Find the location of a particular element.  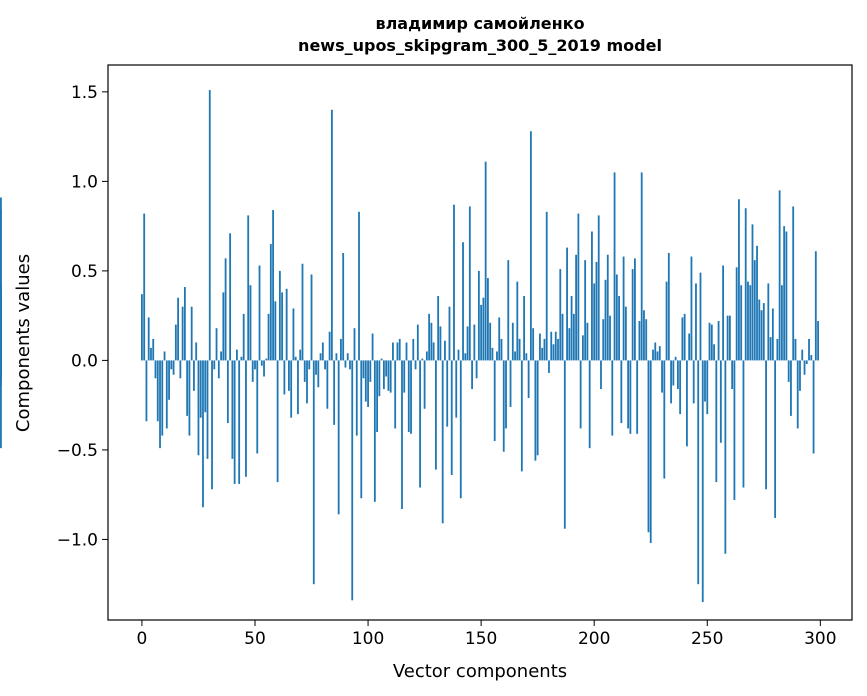

bar-undefined is located at coordinates (1, 370).